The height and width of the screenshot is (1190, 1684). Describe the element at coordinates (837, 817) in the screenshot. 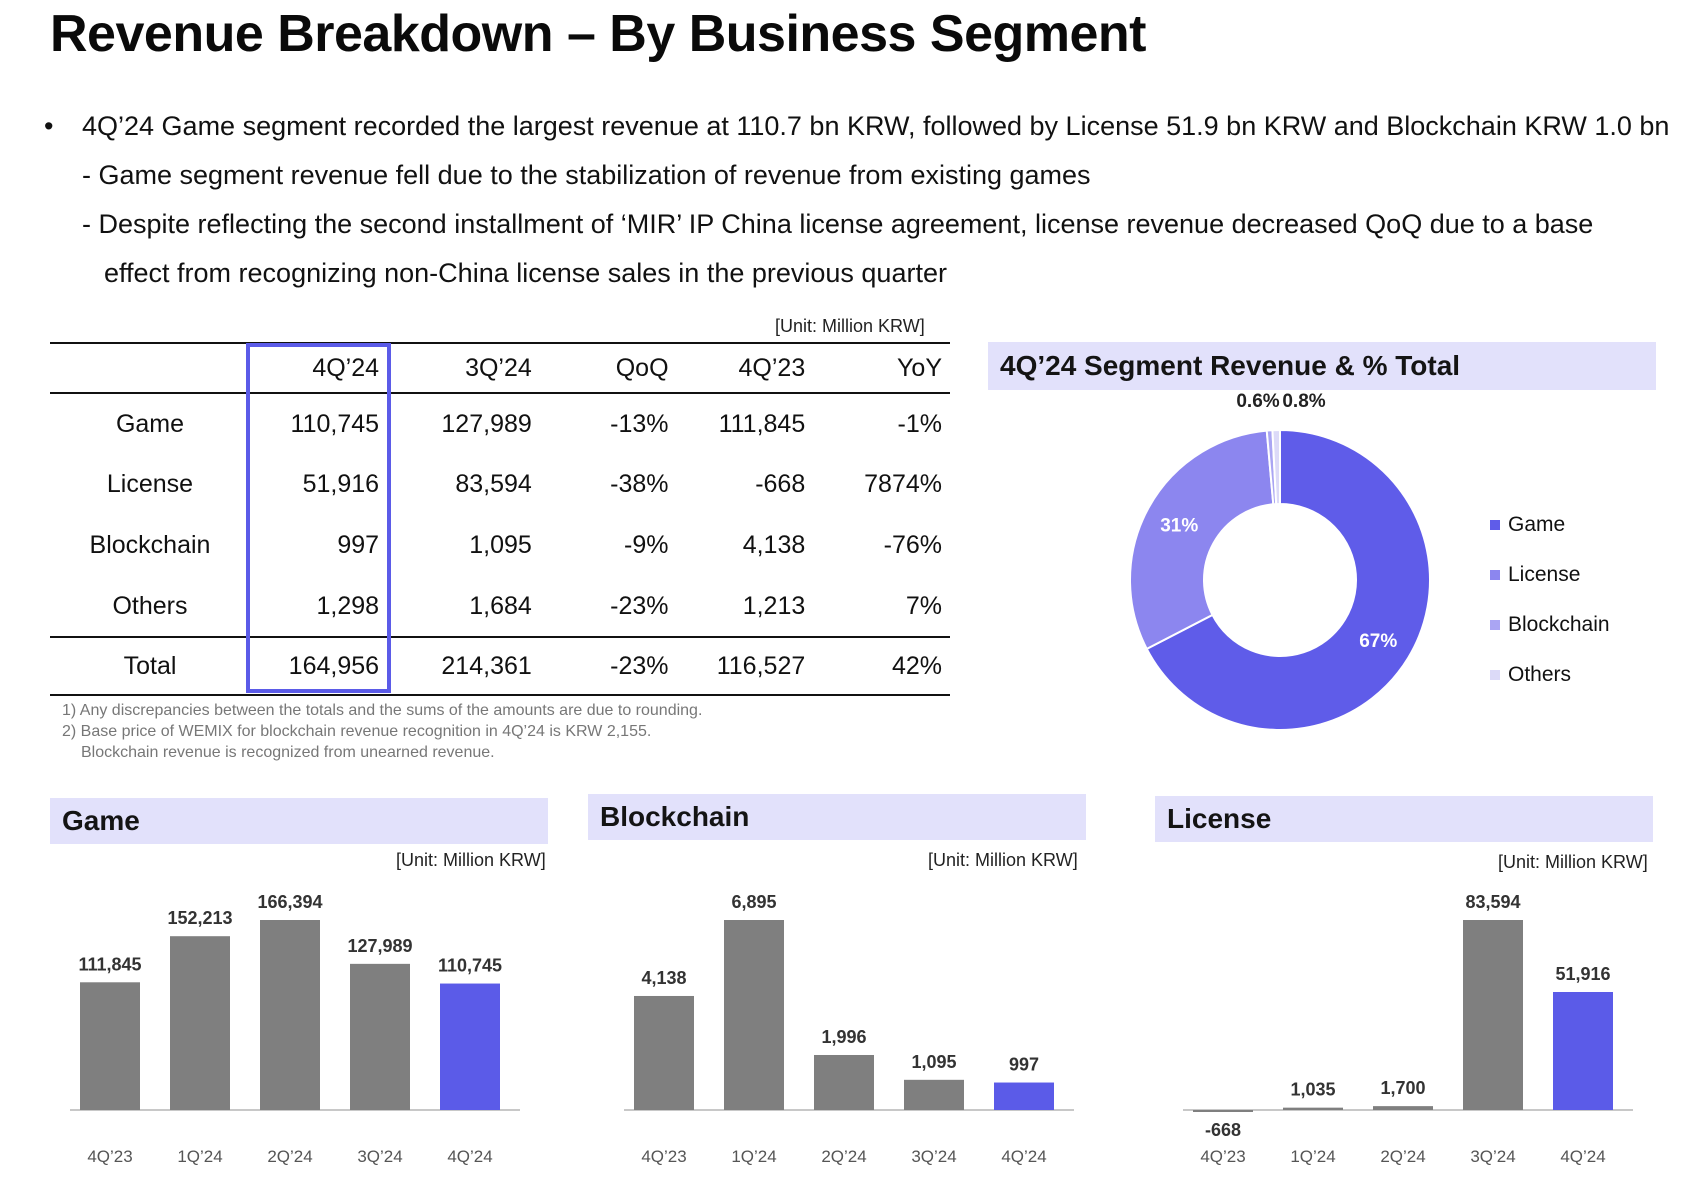

I see `blockchain-panel-title: Blockchain` at that location.